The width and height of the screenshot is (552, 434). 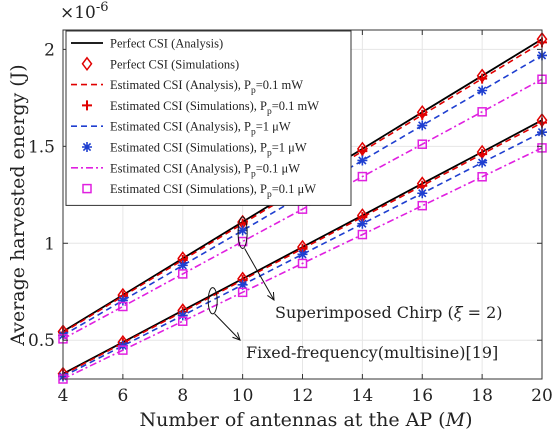 I want to click on y-tick-label: 1, so click(x=49, y=244).